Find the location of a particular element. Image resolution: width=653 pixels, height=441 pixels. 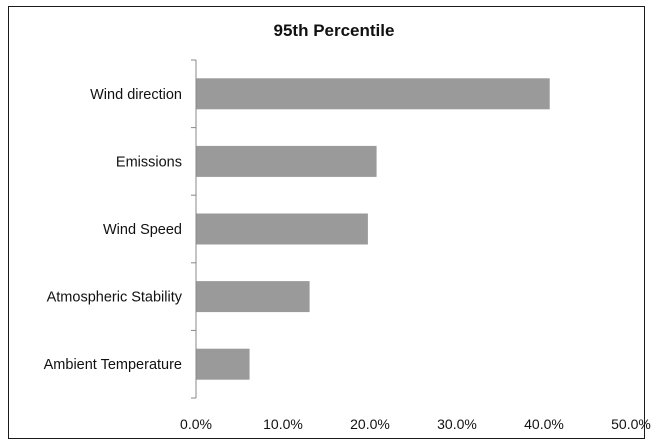

category-label: Wind Speed is located at coordinates (142, 230).